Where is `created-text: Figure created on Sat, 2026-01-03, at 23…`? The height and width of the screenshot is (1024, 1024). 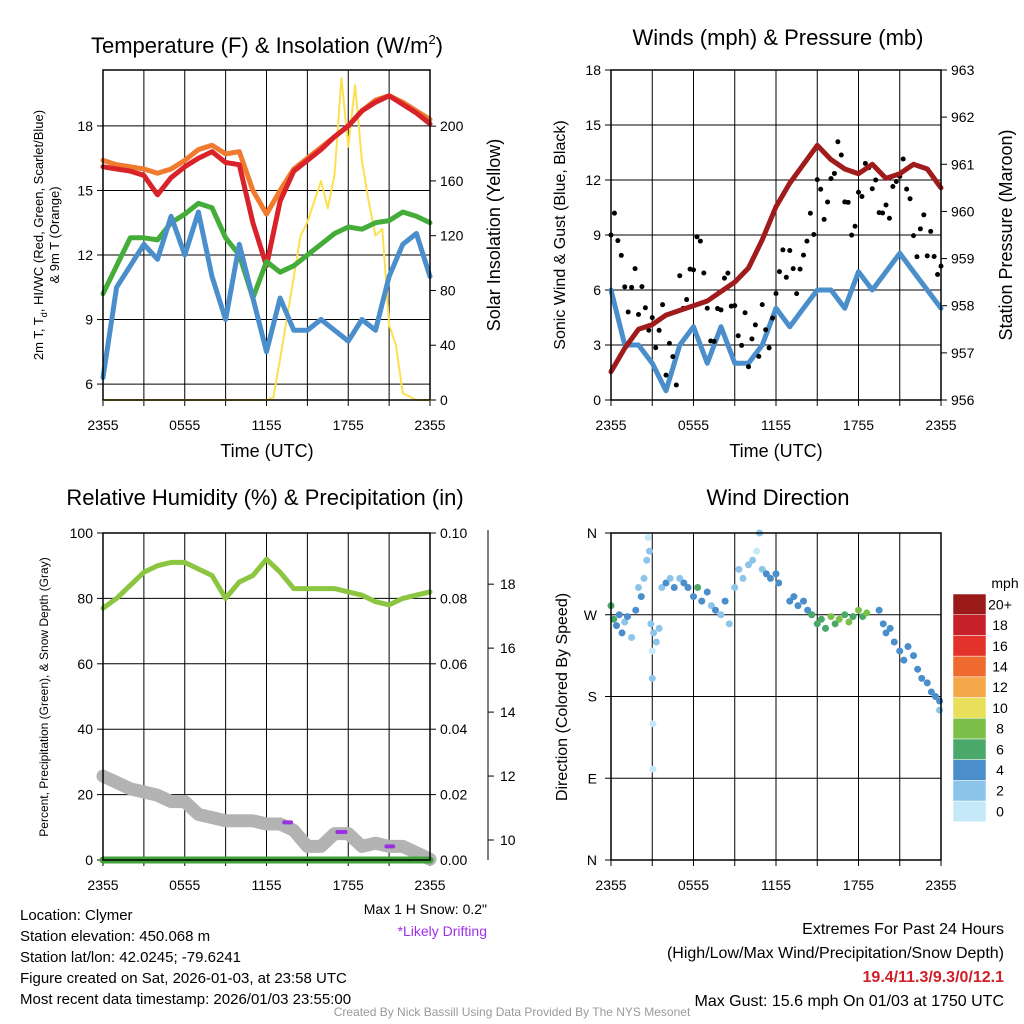
created-text: Figure created on Sat, 2026-01-03, at 23… is located at coordinates (183, 978).